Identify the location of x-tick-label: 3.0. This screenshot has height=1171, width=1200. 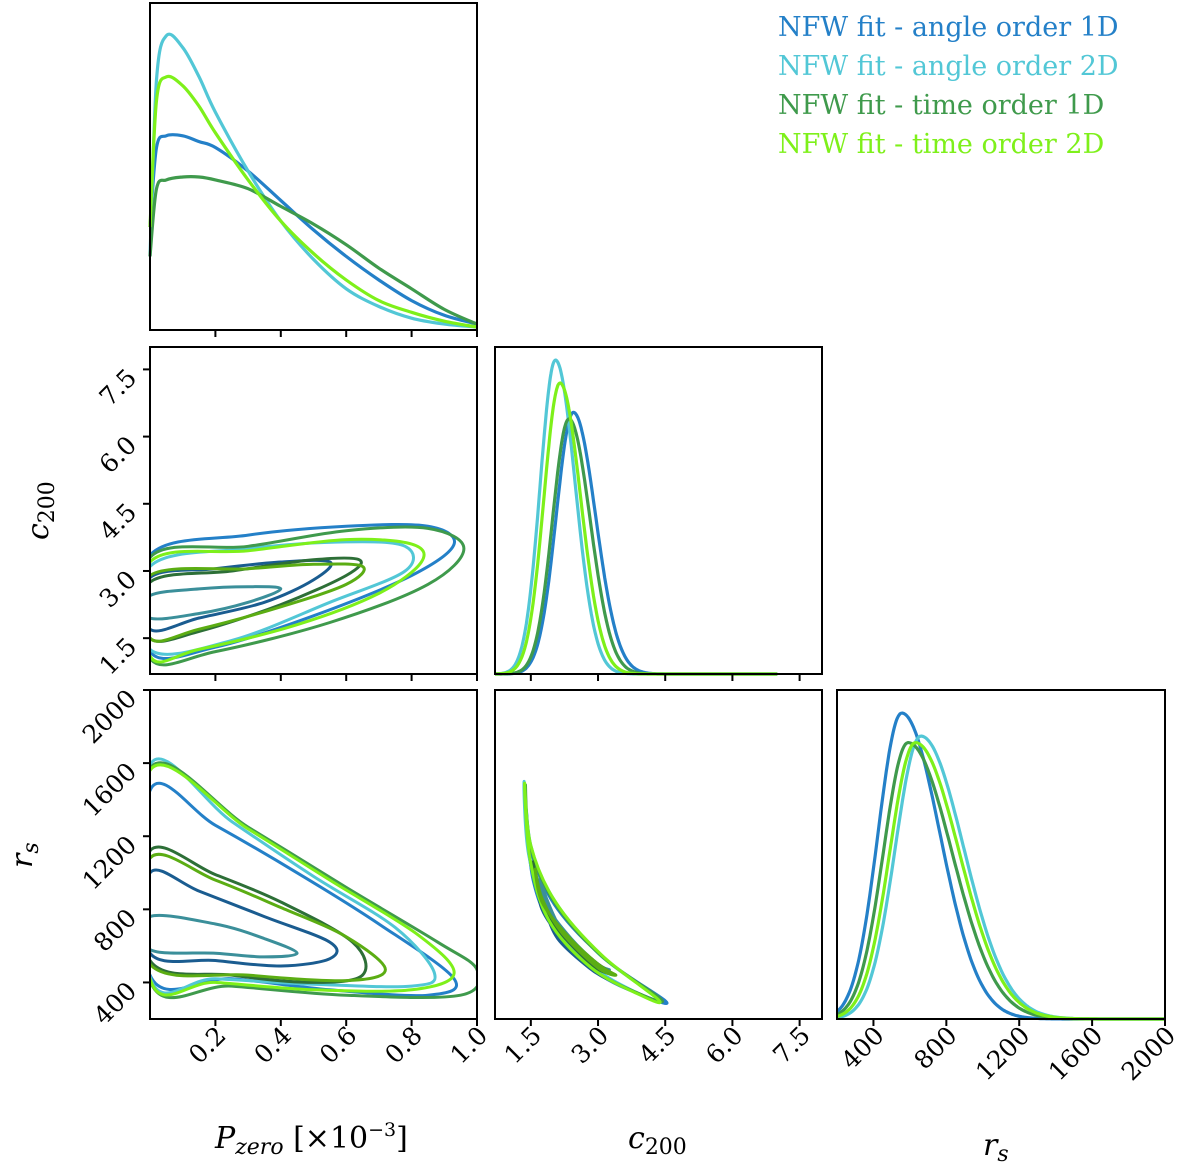
(590, 1045).